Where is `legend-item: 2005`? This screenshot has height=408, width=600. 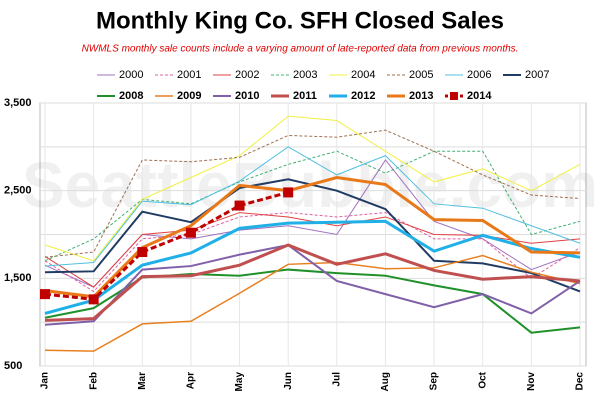 legend-item: 2005 is located at coordinates (410, 75).